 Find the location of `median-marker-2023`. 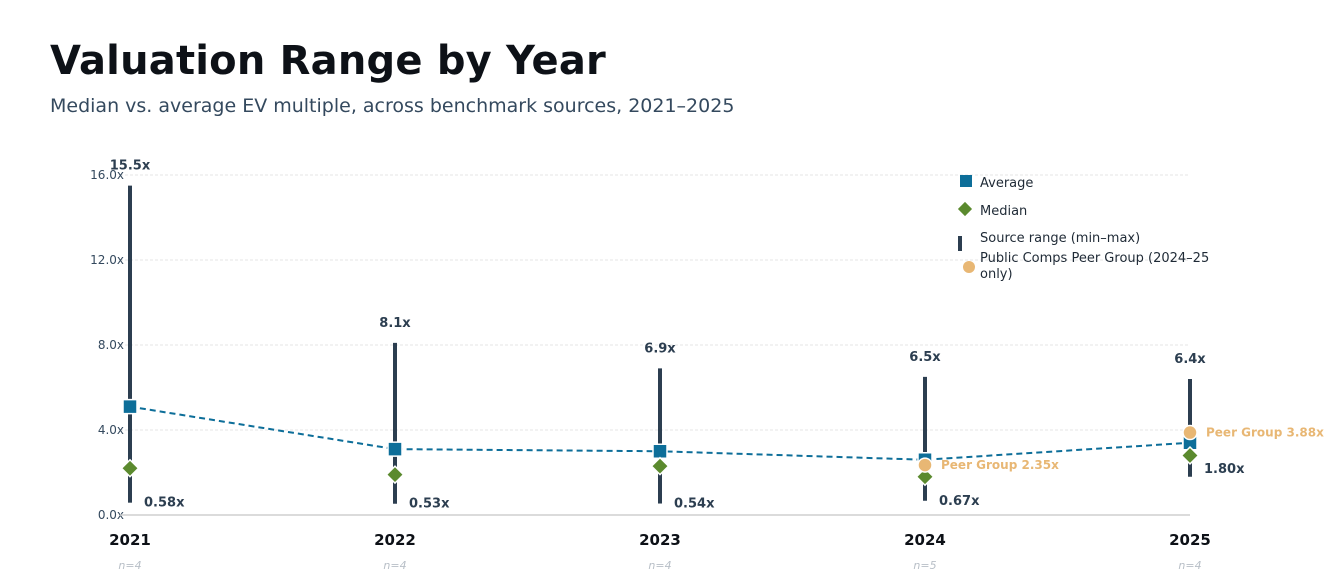

median-marker-2023 is located at coordinates (660, 466).